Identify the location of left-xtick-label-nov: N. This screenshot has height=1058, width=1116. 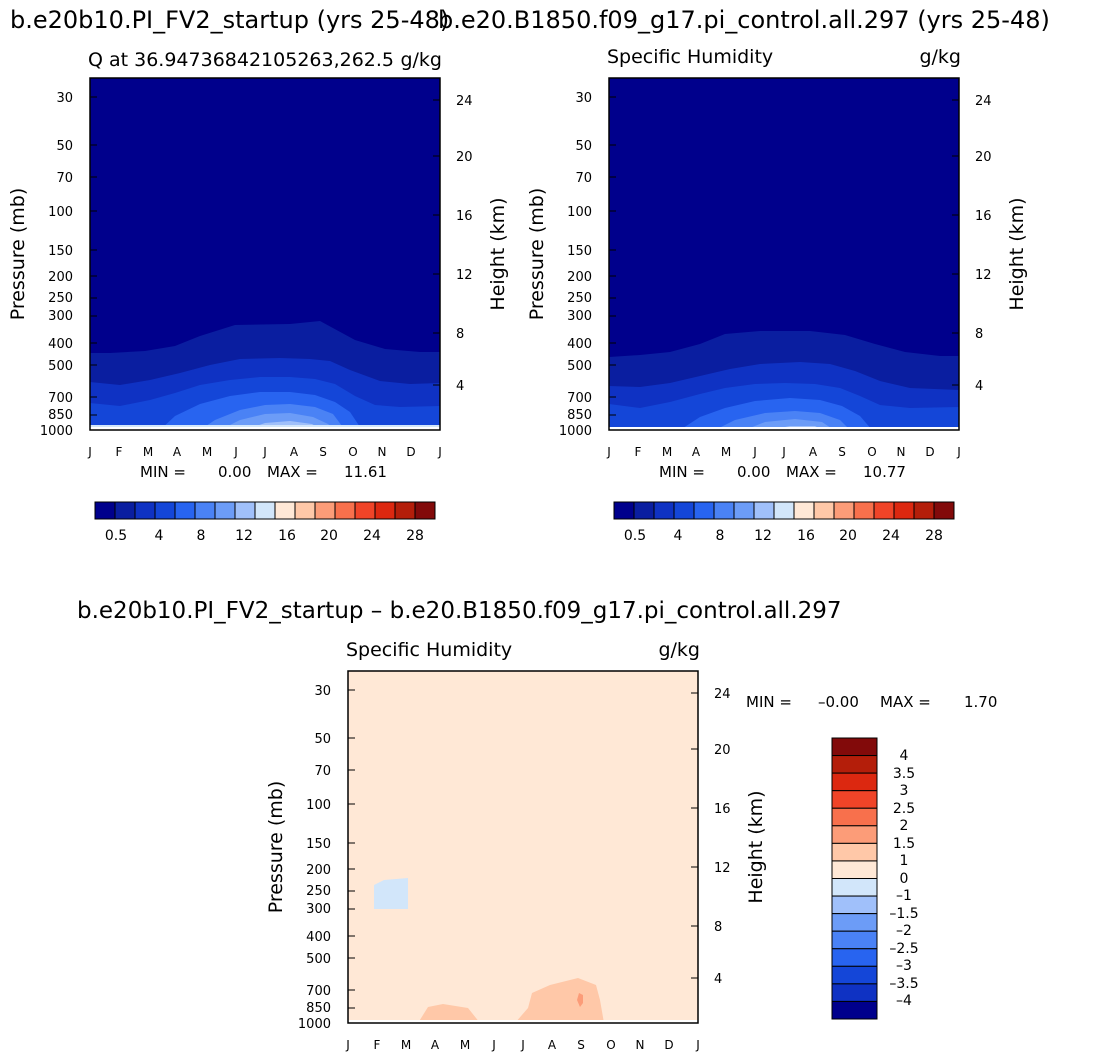
(382, 452).